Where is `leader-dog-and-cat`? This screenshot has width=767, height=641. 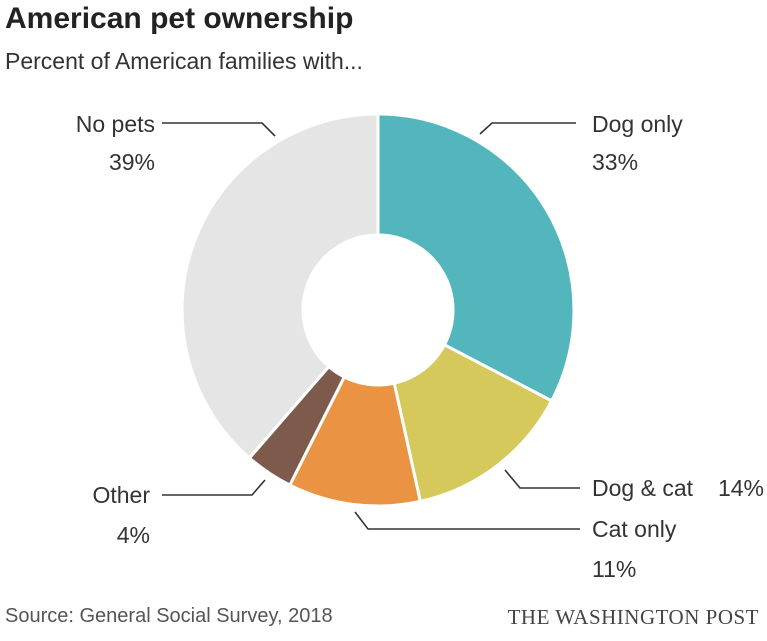
leader-dog-and-cat is located at coordinates (542, 479).